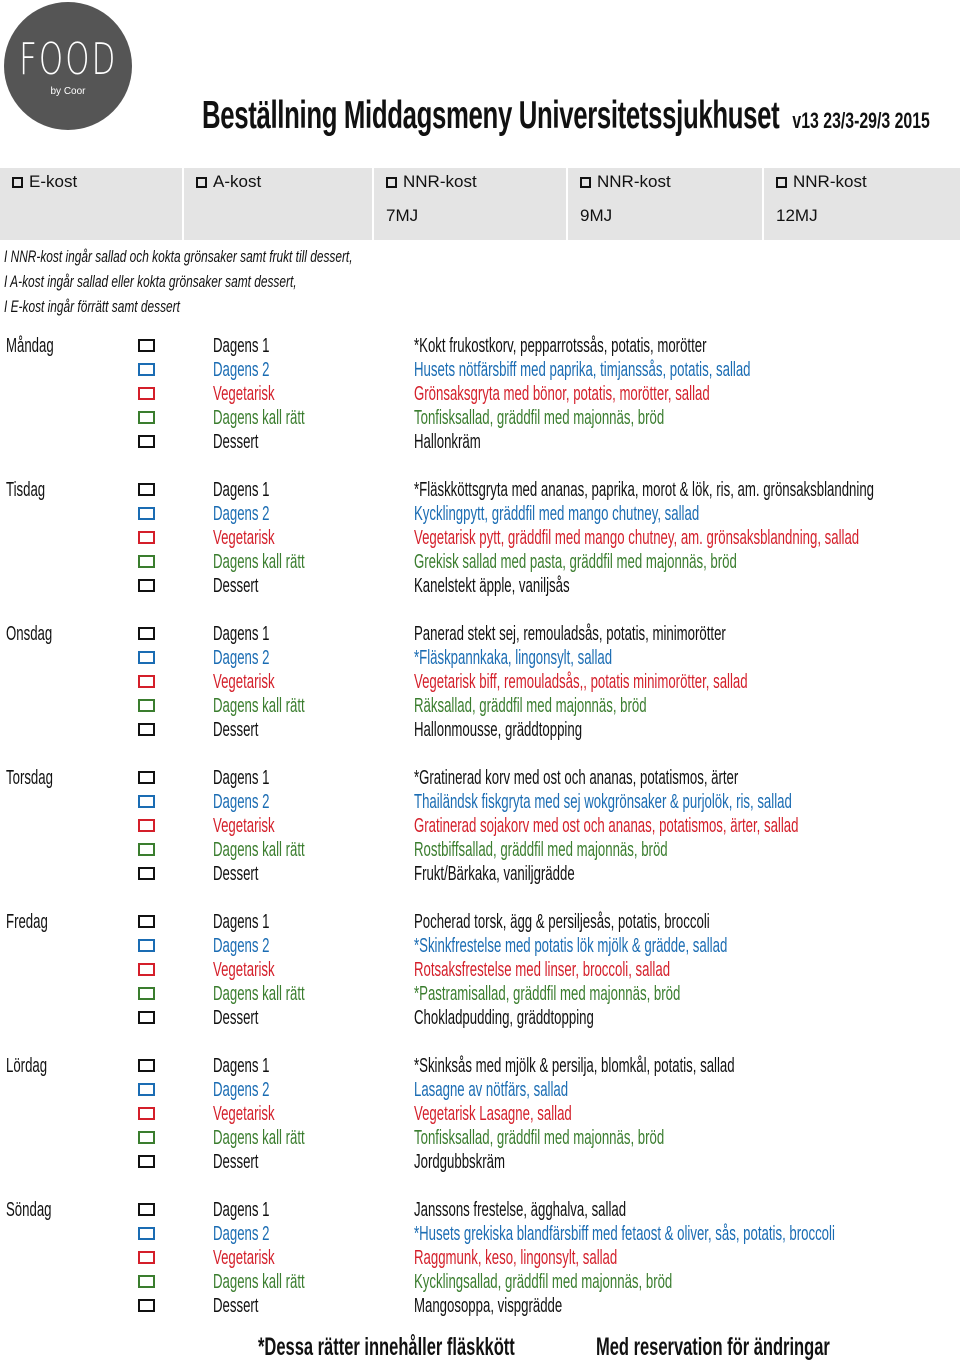  What do you see at coordinates (492, 586) in the screenshot?
I see `dish-description: Kanelstekt äpple, vaniljsås` at bounding box center [492, 586].